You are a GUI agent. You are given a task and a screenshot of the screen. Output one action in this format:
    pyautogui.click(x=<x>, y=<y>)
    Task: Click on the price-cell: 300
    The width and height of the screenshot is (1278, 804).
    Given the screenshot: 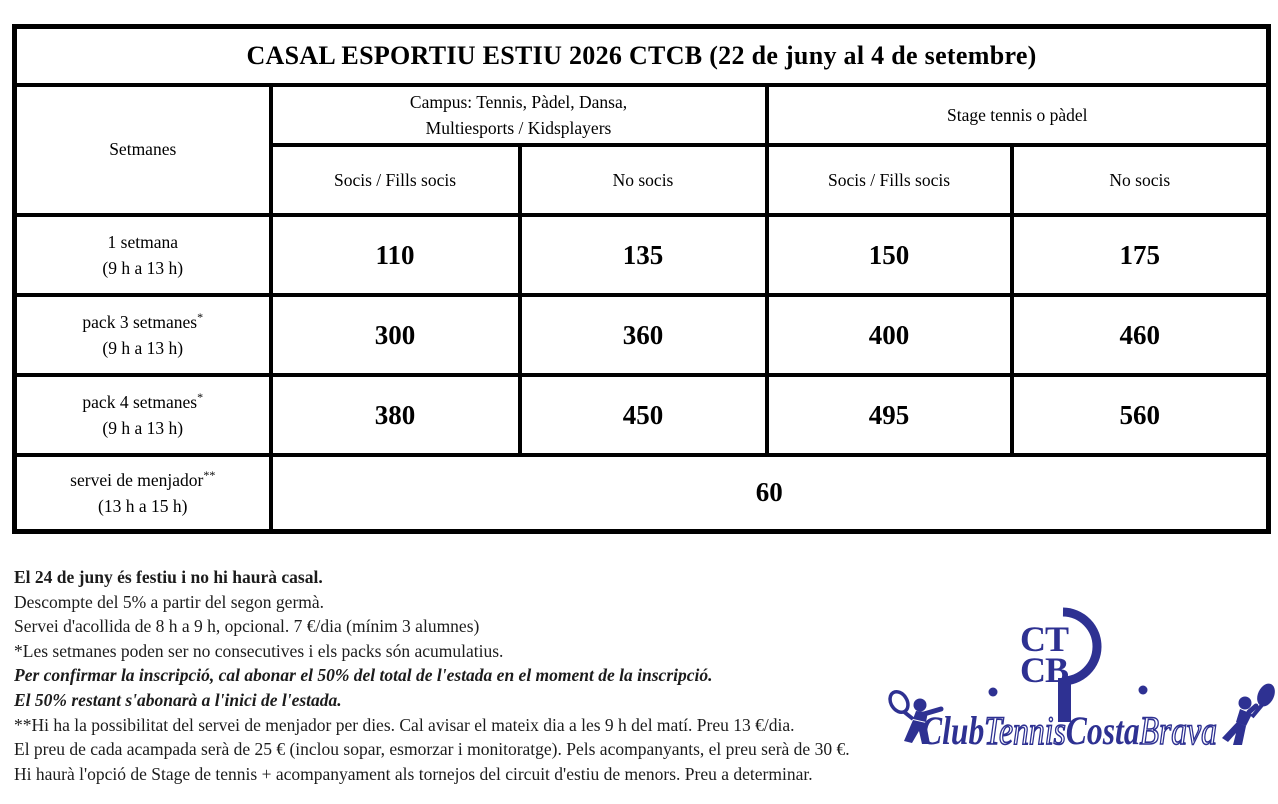 What is the action you would take?
    pyautogui.click(x=395, y=335)
    